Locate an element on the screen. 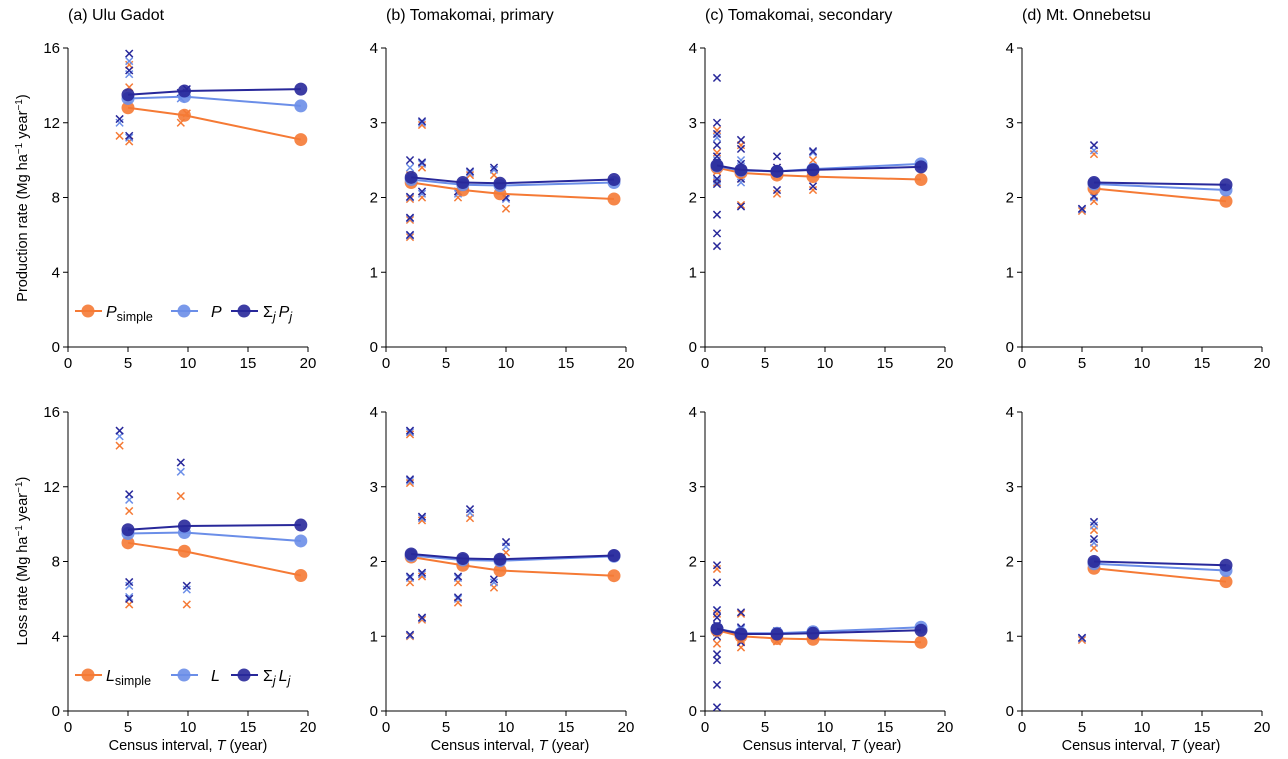 The image size is (1288, 759). legend-label-p: P is located at coordinates (216, 312).